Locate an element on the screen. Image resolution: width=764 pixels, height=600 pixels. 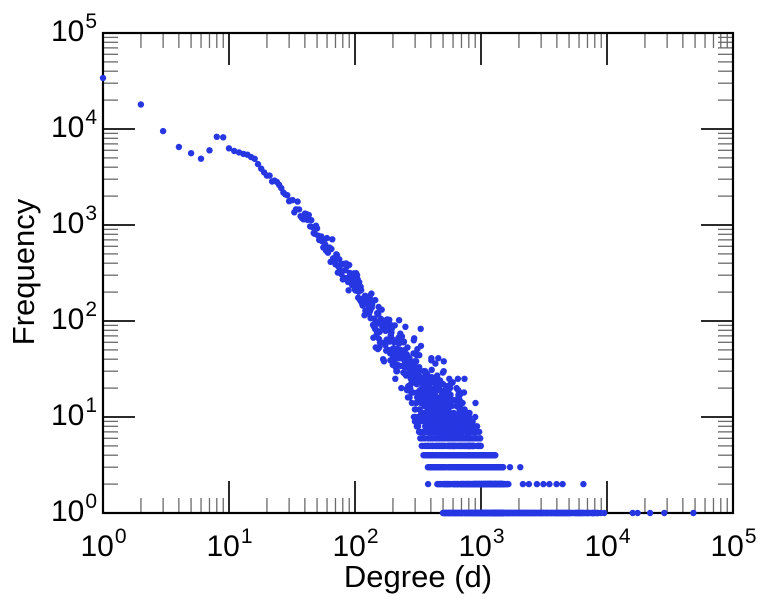
x-tick-label: 10³ is located at coordinates (481, 544).